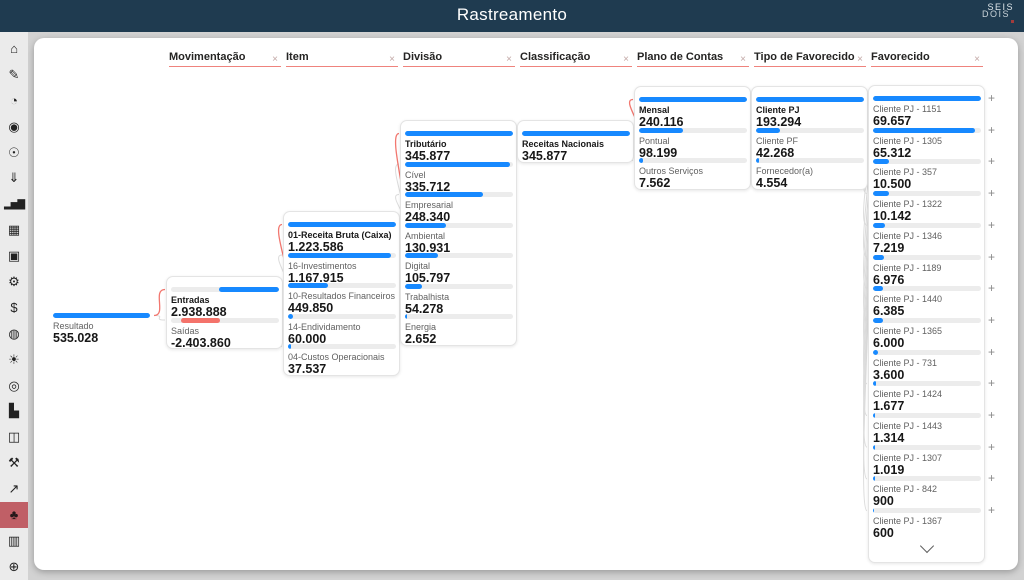 The image size is (1024, 580). Describe the element at coordinates (14, 256) in the screenshot. I see `dashboard-screen-icon: ▣` at that location.